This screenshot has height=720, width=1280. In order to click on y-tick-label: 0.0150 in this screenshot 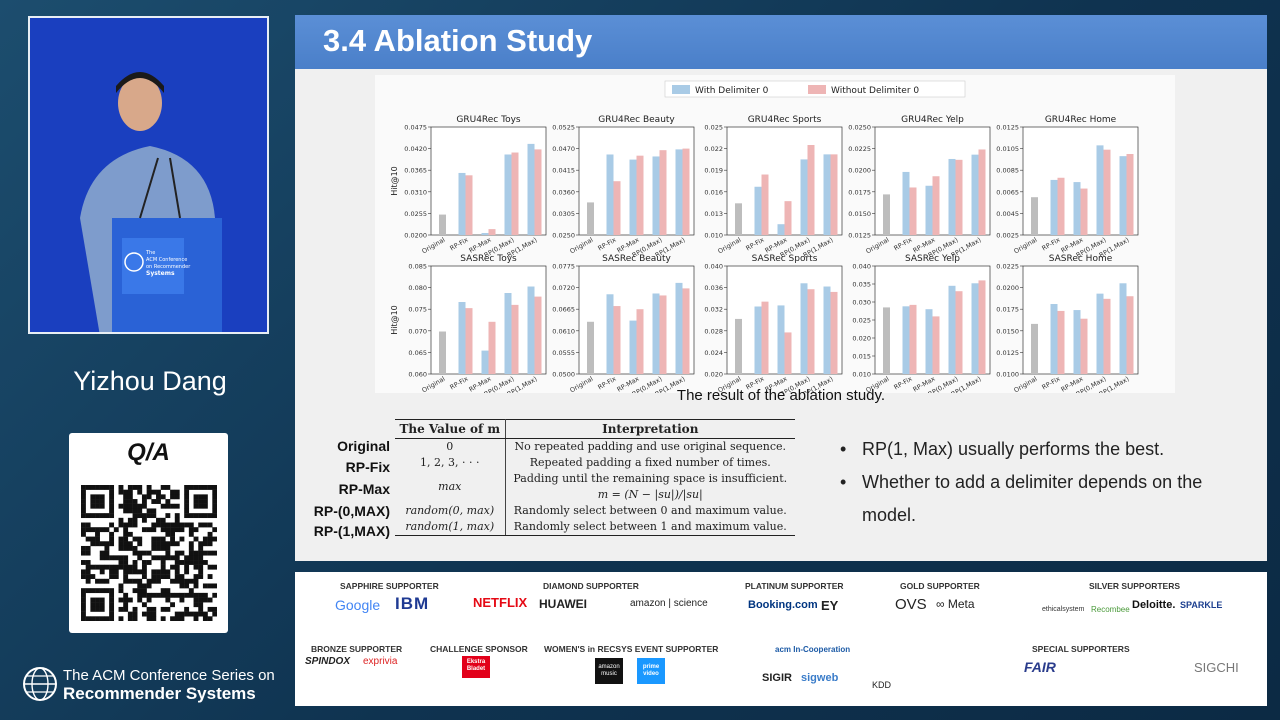, I will do `click(1007, 331)`.